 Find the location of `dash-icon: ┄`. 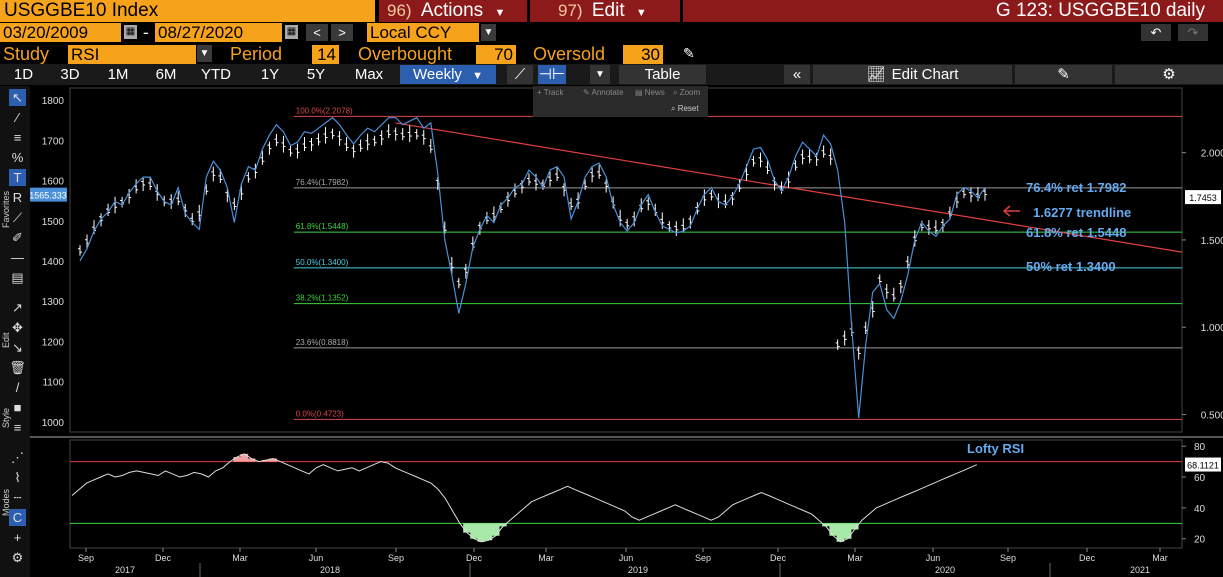

dash-icon: ┄ is located at coordinates (17, 497).